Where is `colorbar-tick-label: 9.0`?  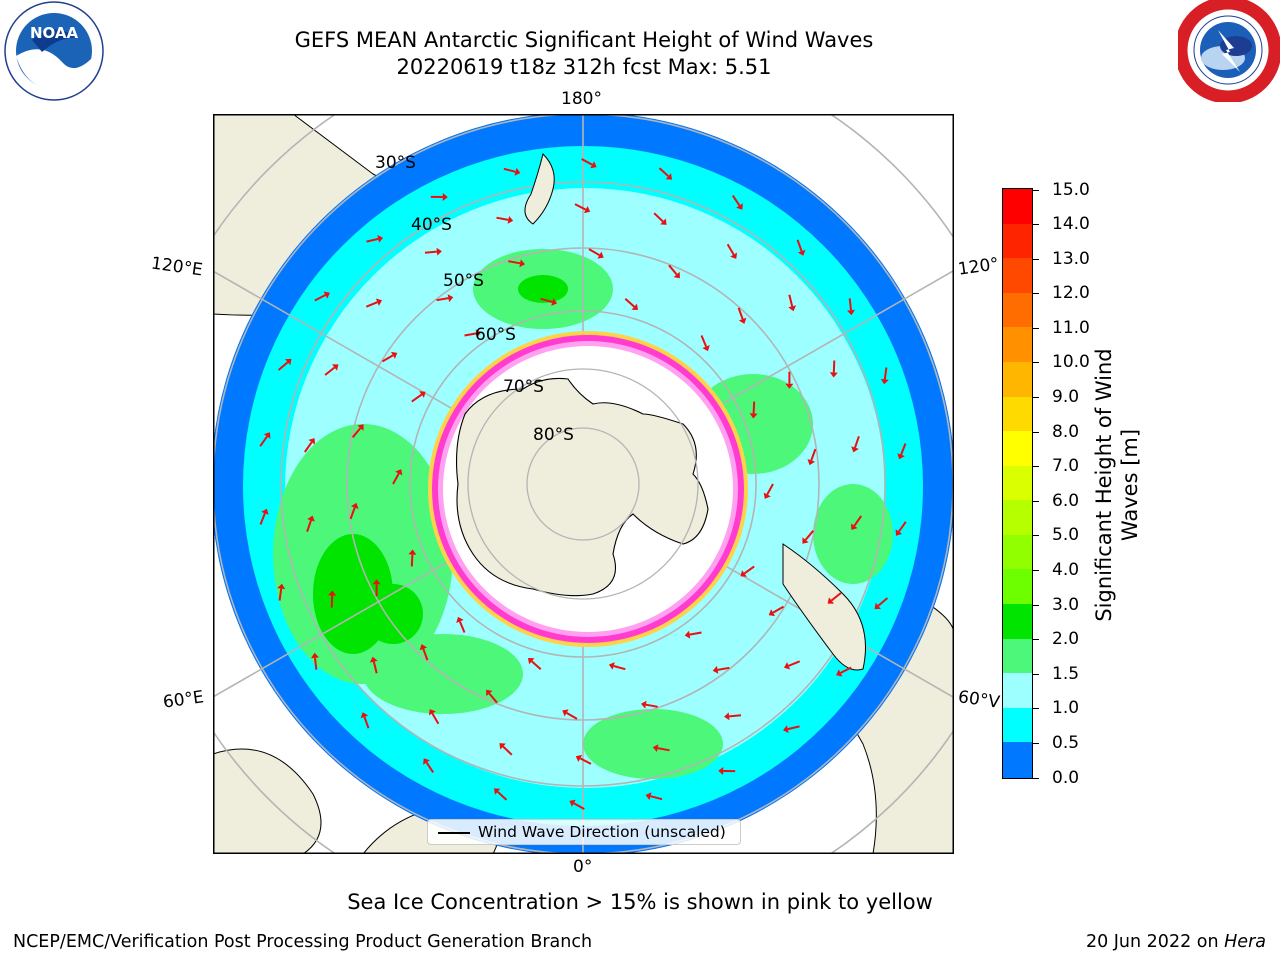
colorbar-tick-label: 9.0 is located at coordinates (1066, 397).